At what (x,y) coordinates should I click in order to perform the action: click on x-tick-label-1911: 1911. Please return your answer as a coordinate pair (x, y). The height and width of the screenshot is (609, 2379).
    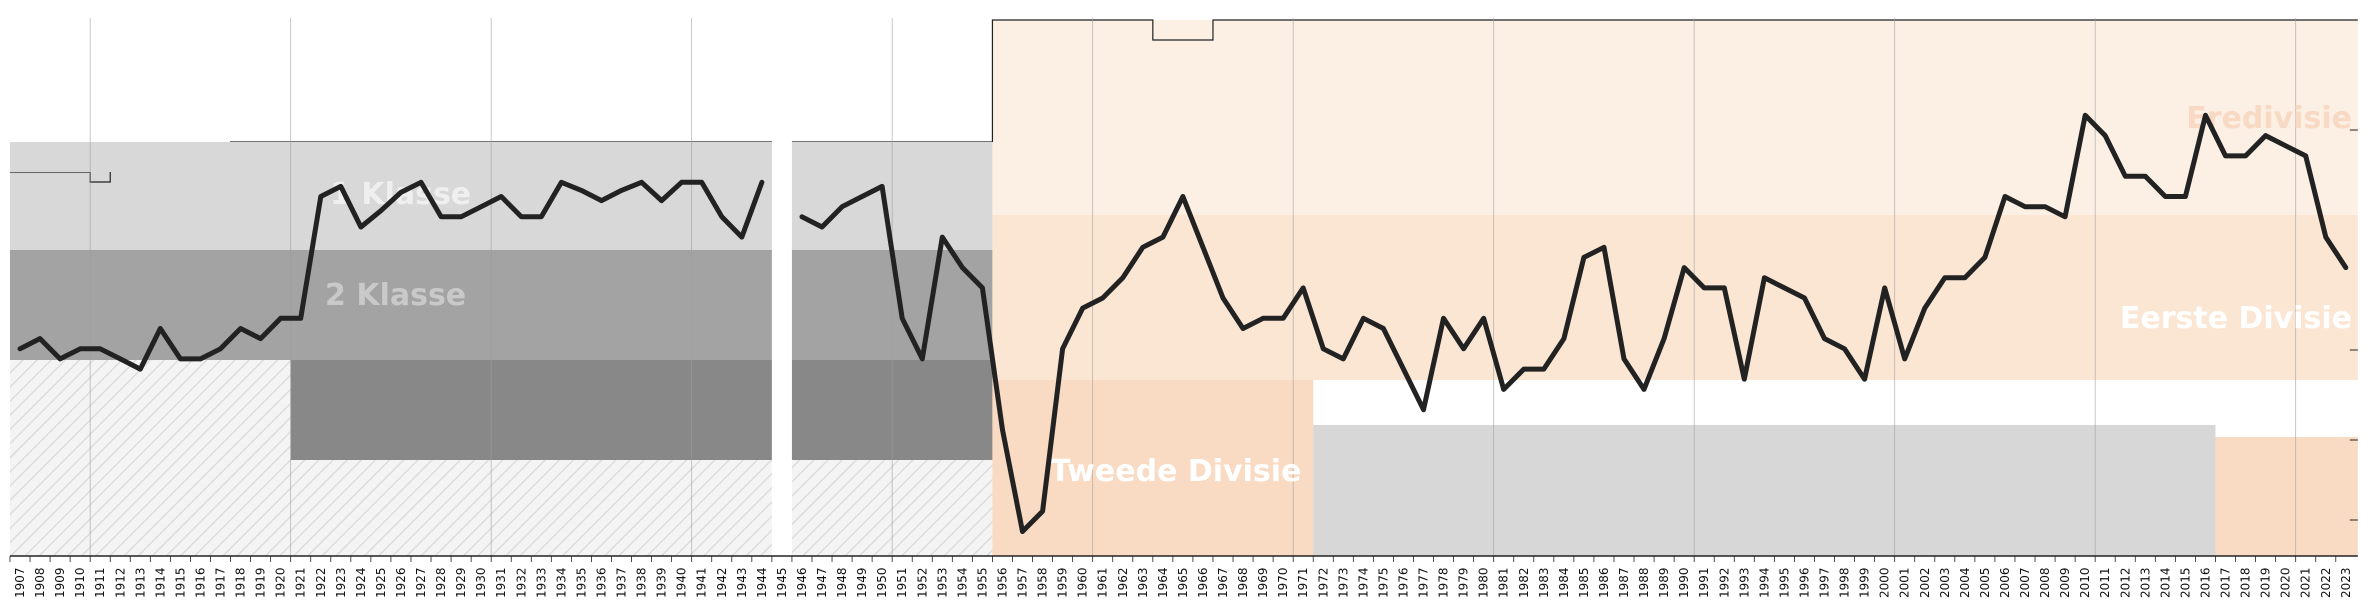
    Looking at the image, I should click on (100, 582).